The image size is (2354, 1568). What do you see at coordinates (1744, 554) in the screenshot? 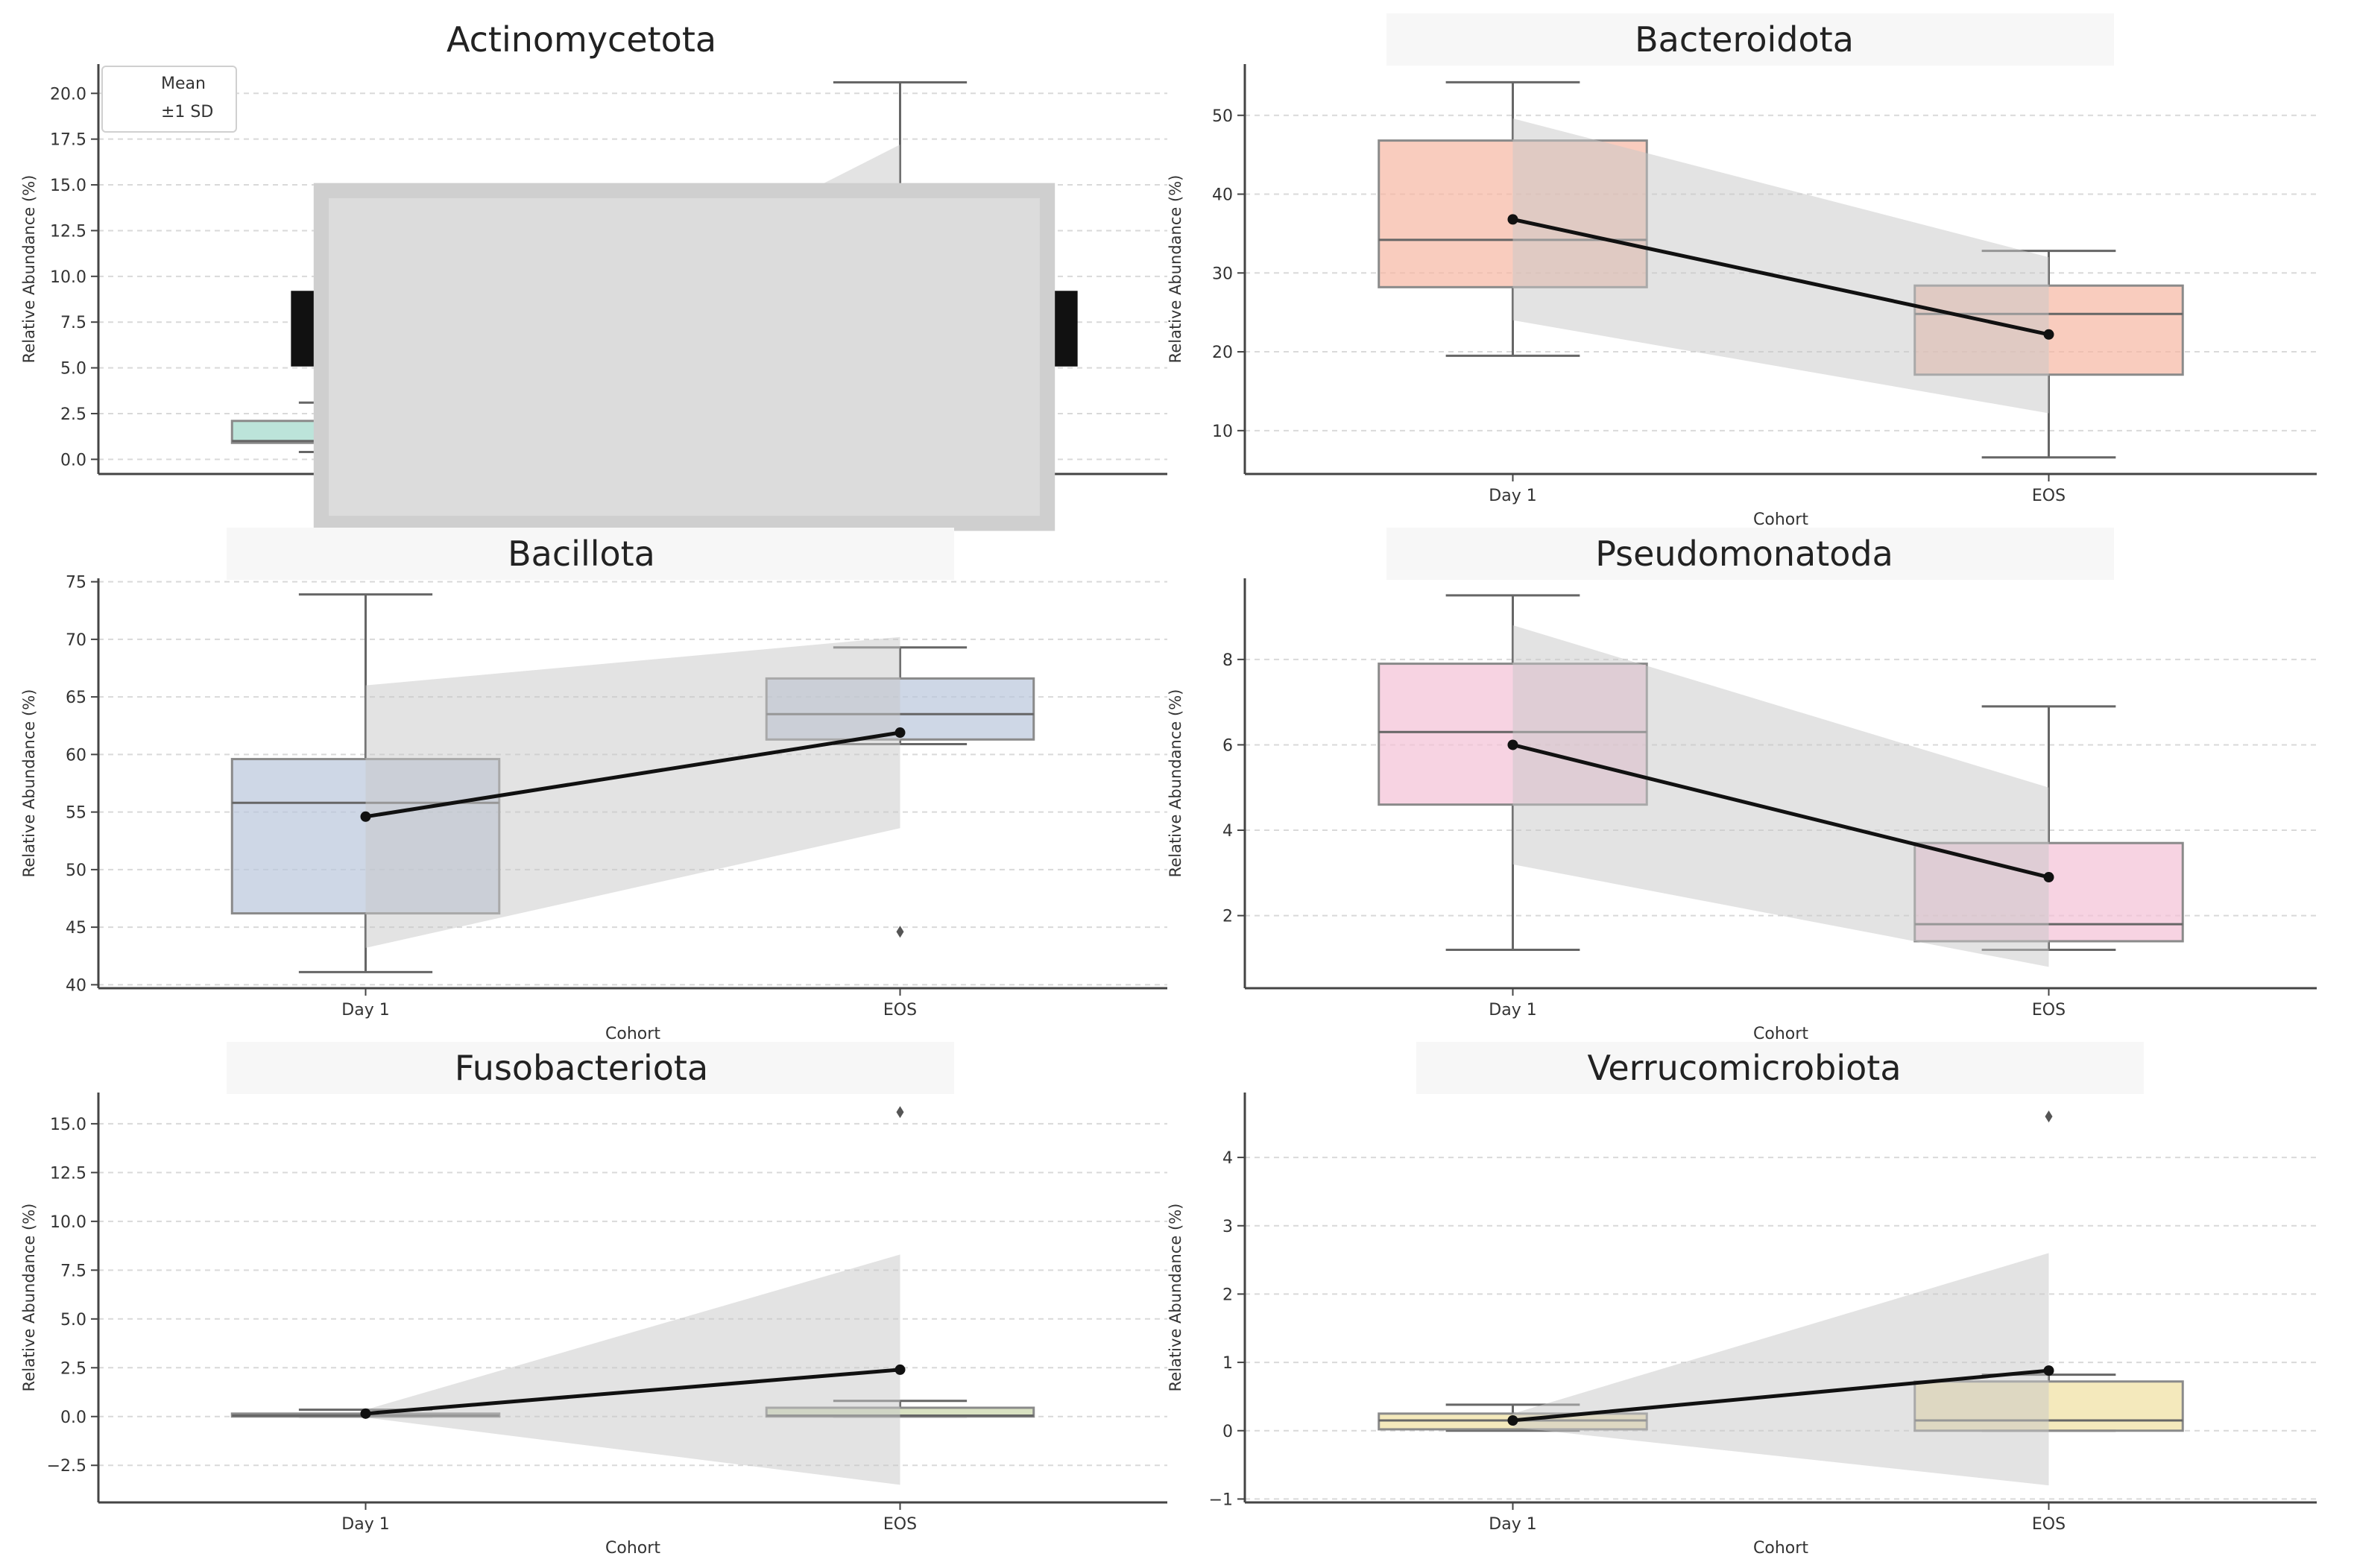
I see `panel-title: Pseudomonatoda` at bounding box center [1744, 554].